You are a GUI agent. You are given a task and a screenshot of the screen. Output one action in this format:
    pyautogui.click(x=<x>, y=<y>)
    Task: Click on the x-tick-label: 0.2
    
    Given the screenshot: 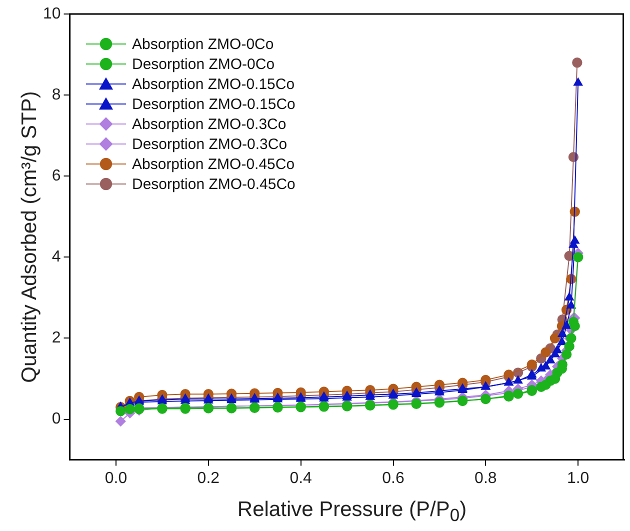 What is the action you would take?
    pyautogui.click(x=208, y=478)
    